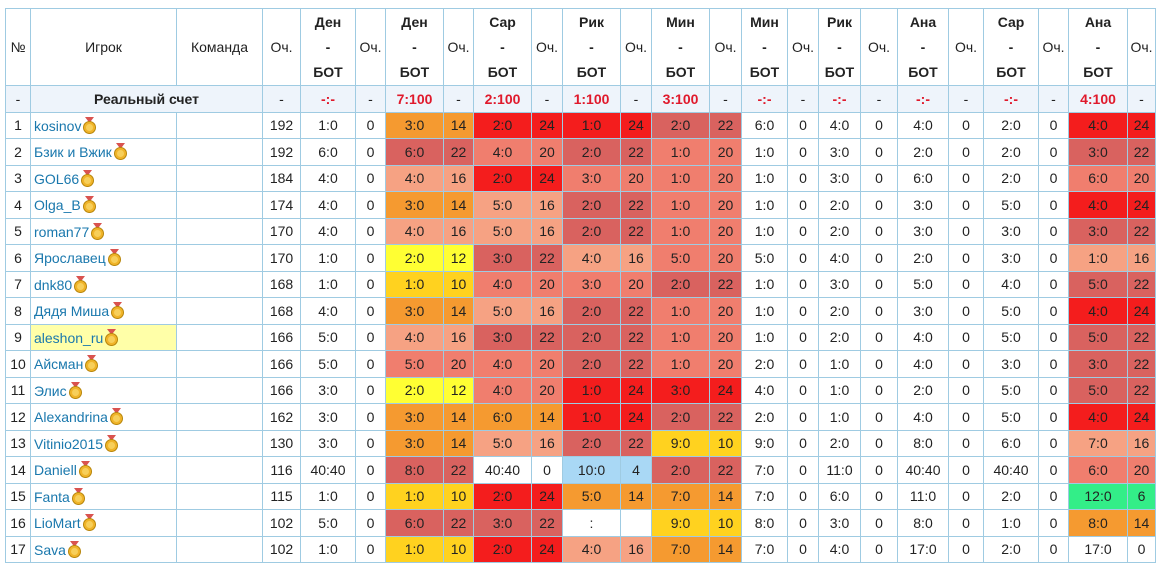 Image resolution: width=1160 pixels, height=566 pixels. I want to click on player-name: Alexandrina, so click(71, 417).